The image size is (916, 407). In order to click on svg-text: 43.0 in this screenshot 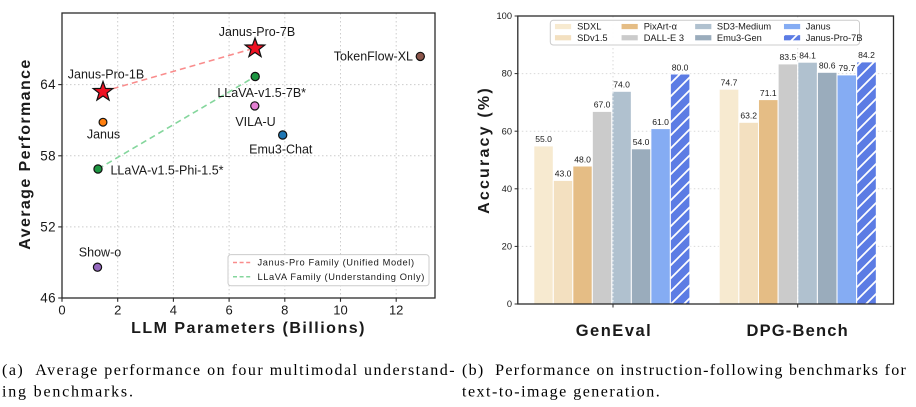, I will do `click(563, 174)`.